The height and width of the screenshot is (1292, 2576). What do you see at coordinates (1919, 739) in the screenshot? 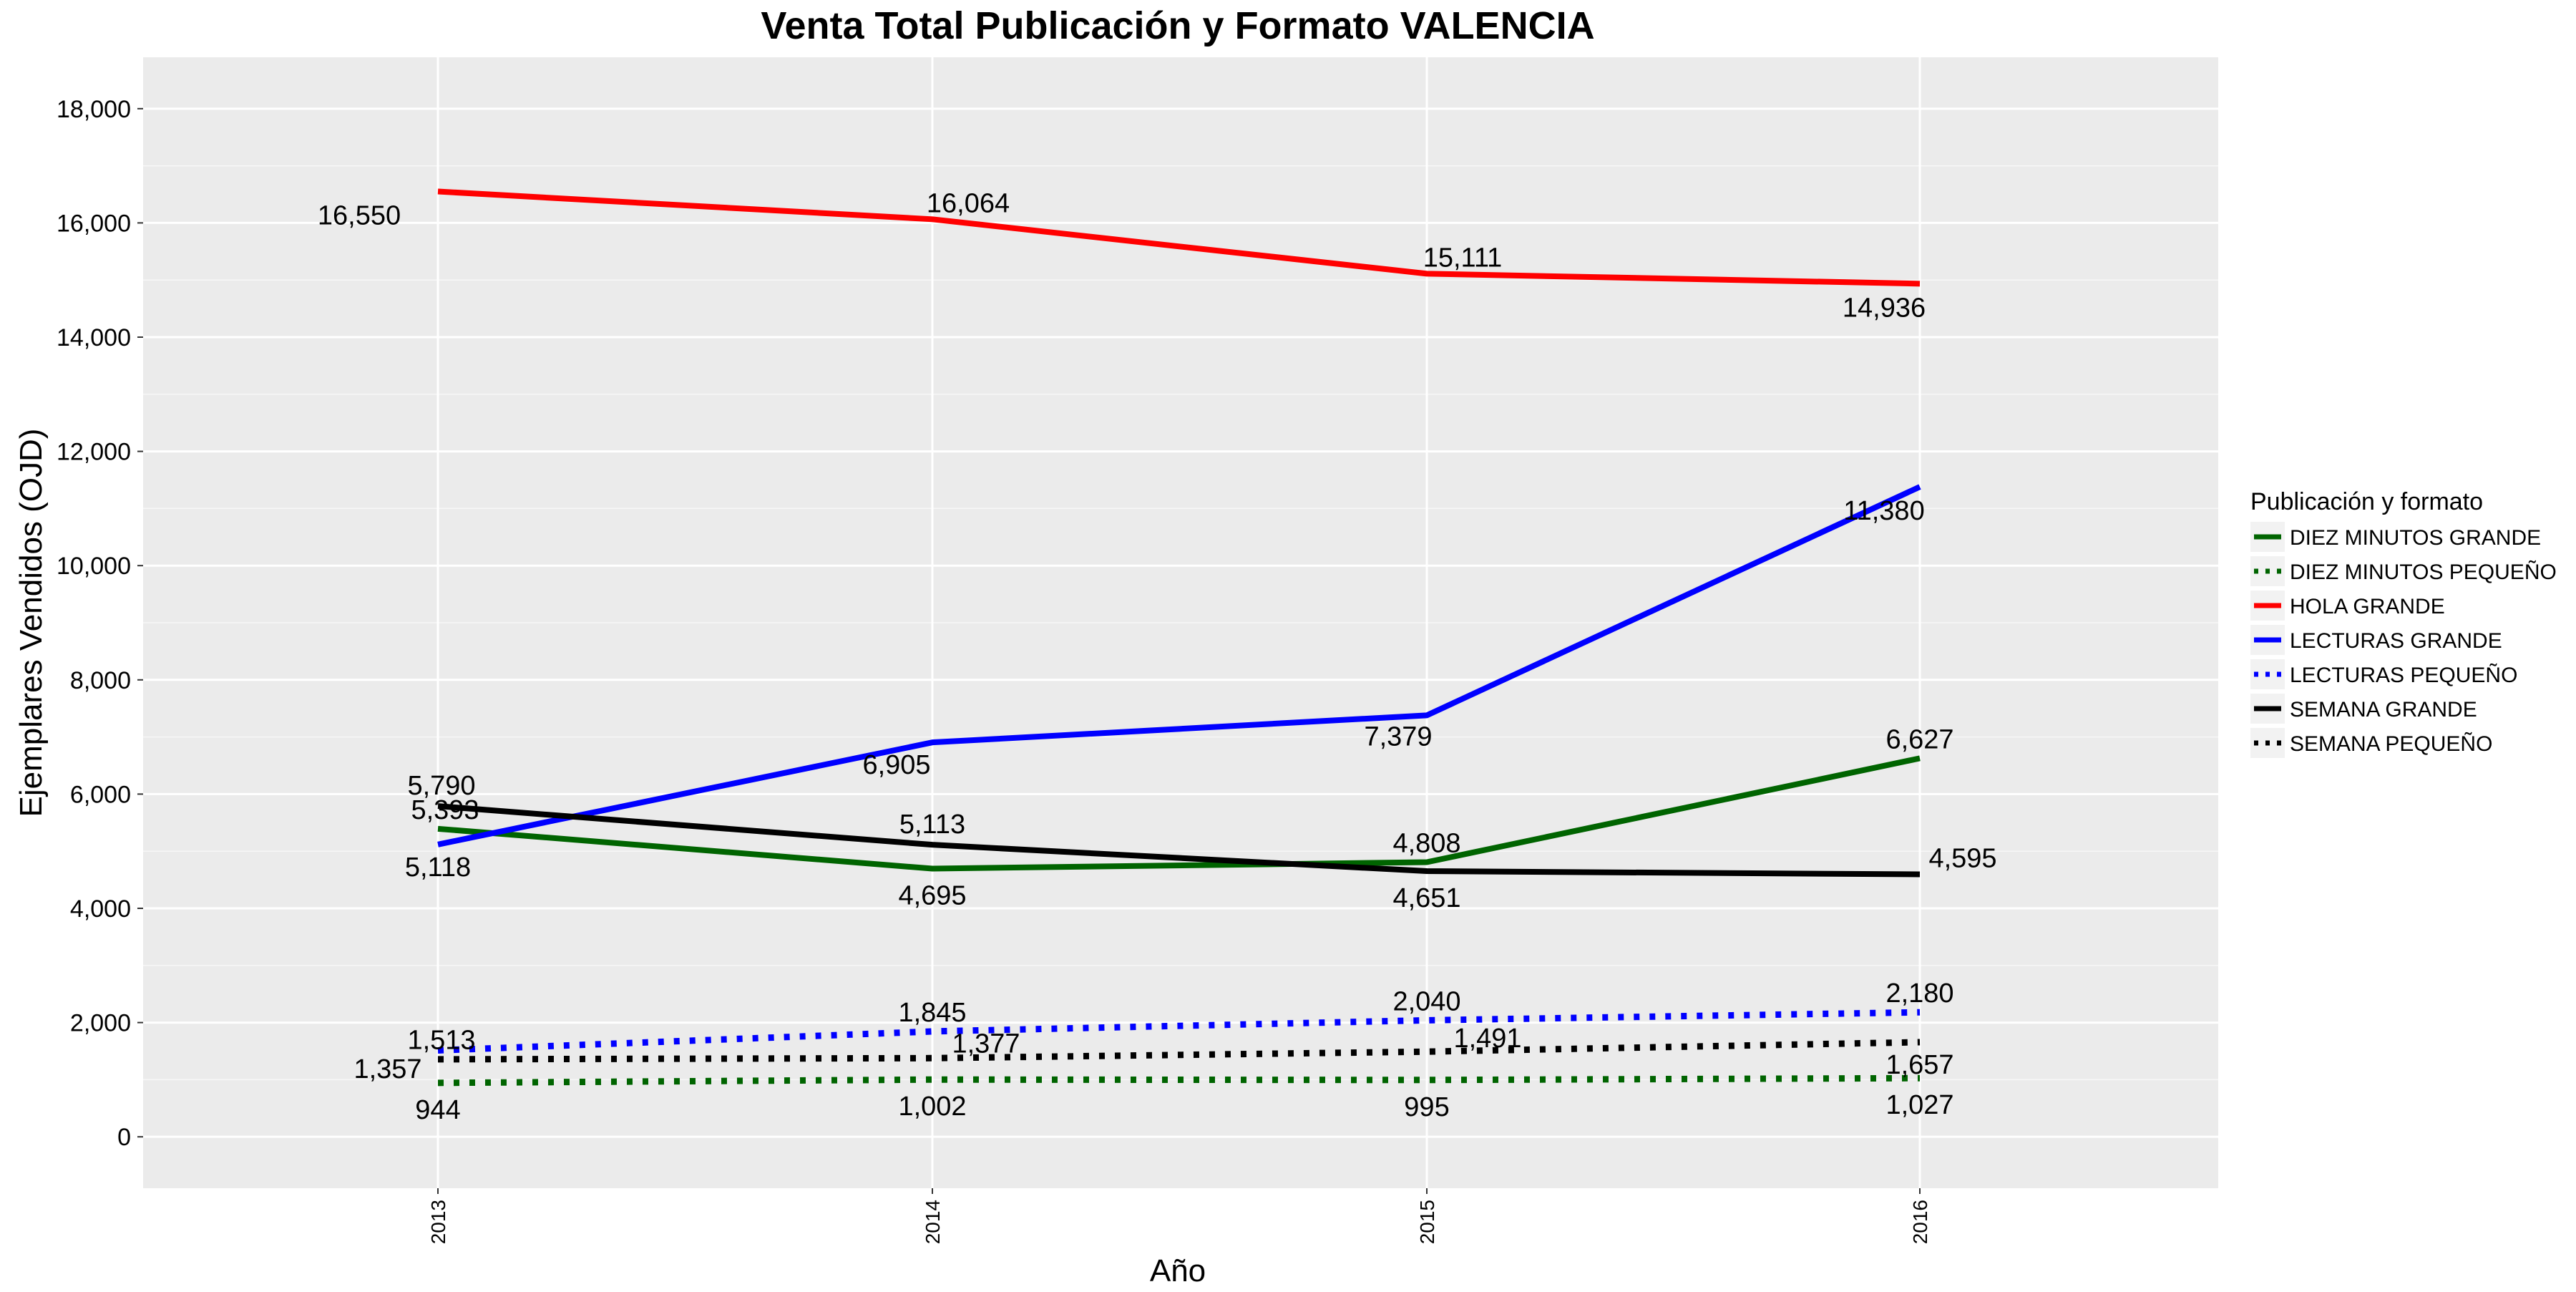
I see `data-label: 6,627` at bounding box center [1919, 739].